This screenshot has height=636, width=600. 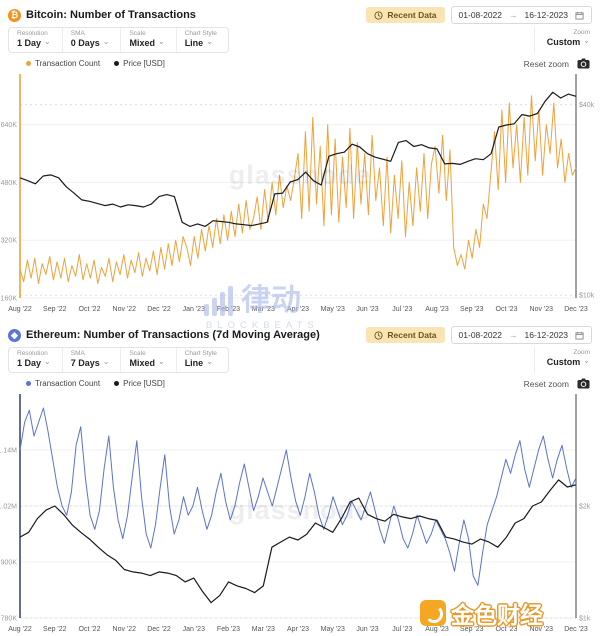 What do you see at coordinates (92, 40) in the screenshot?
I see `sma-dropdown: SMA 0 Days` at bounding box center [92, 40].